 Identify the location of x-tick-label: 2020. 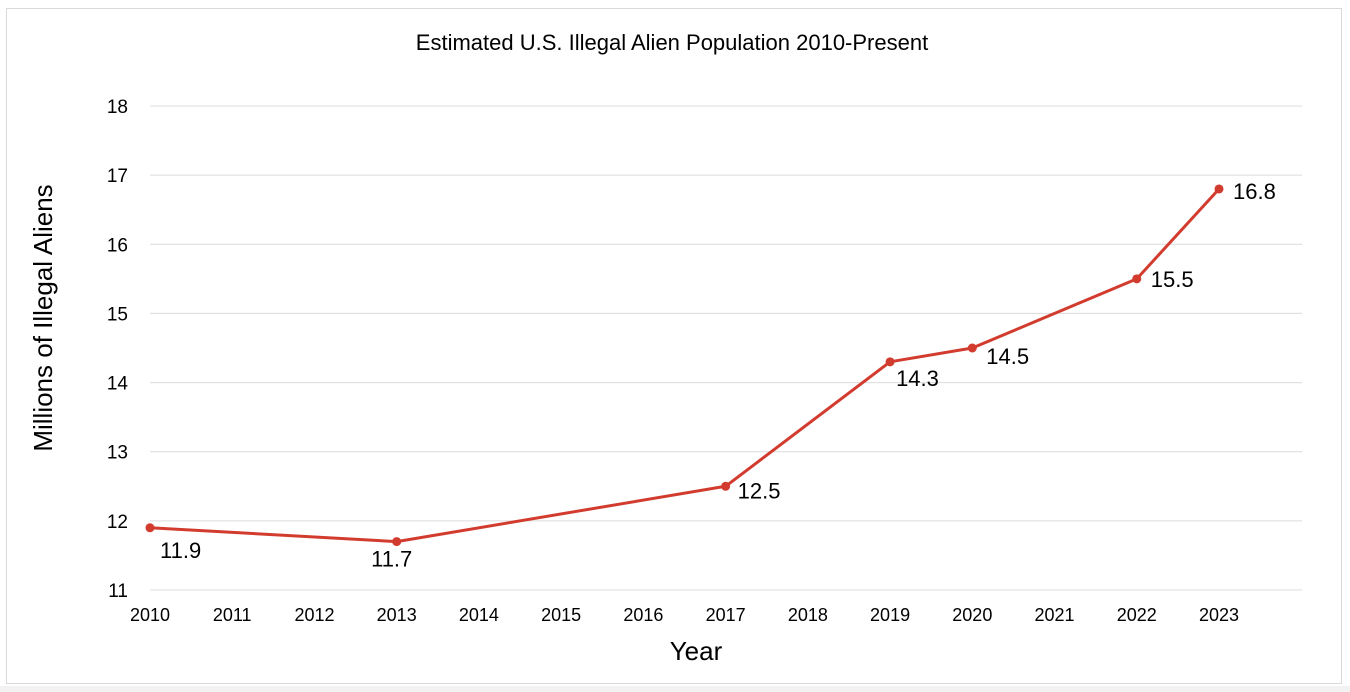
(972, 615).